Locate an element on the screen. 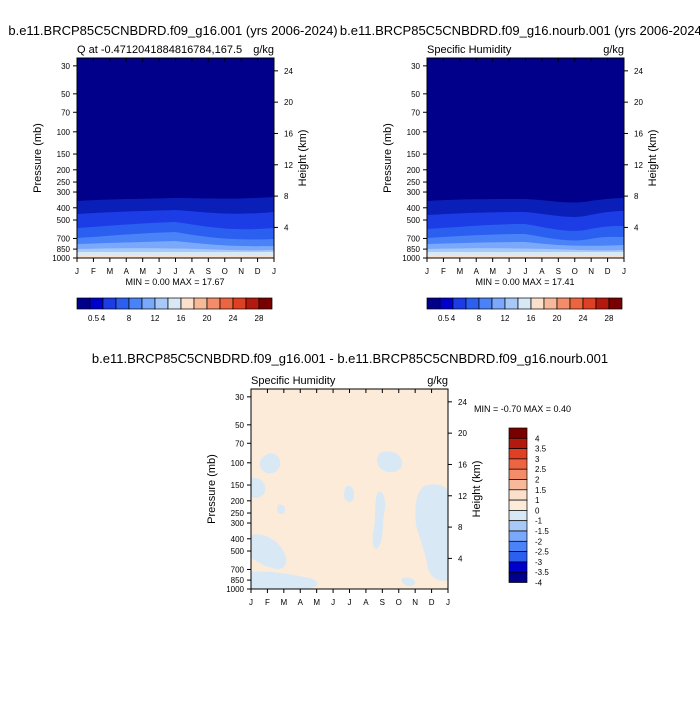  colorbar-label: 8 is located at coordinates (129, 318).